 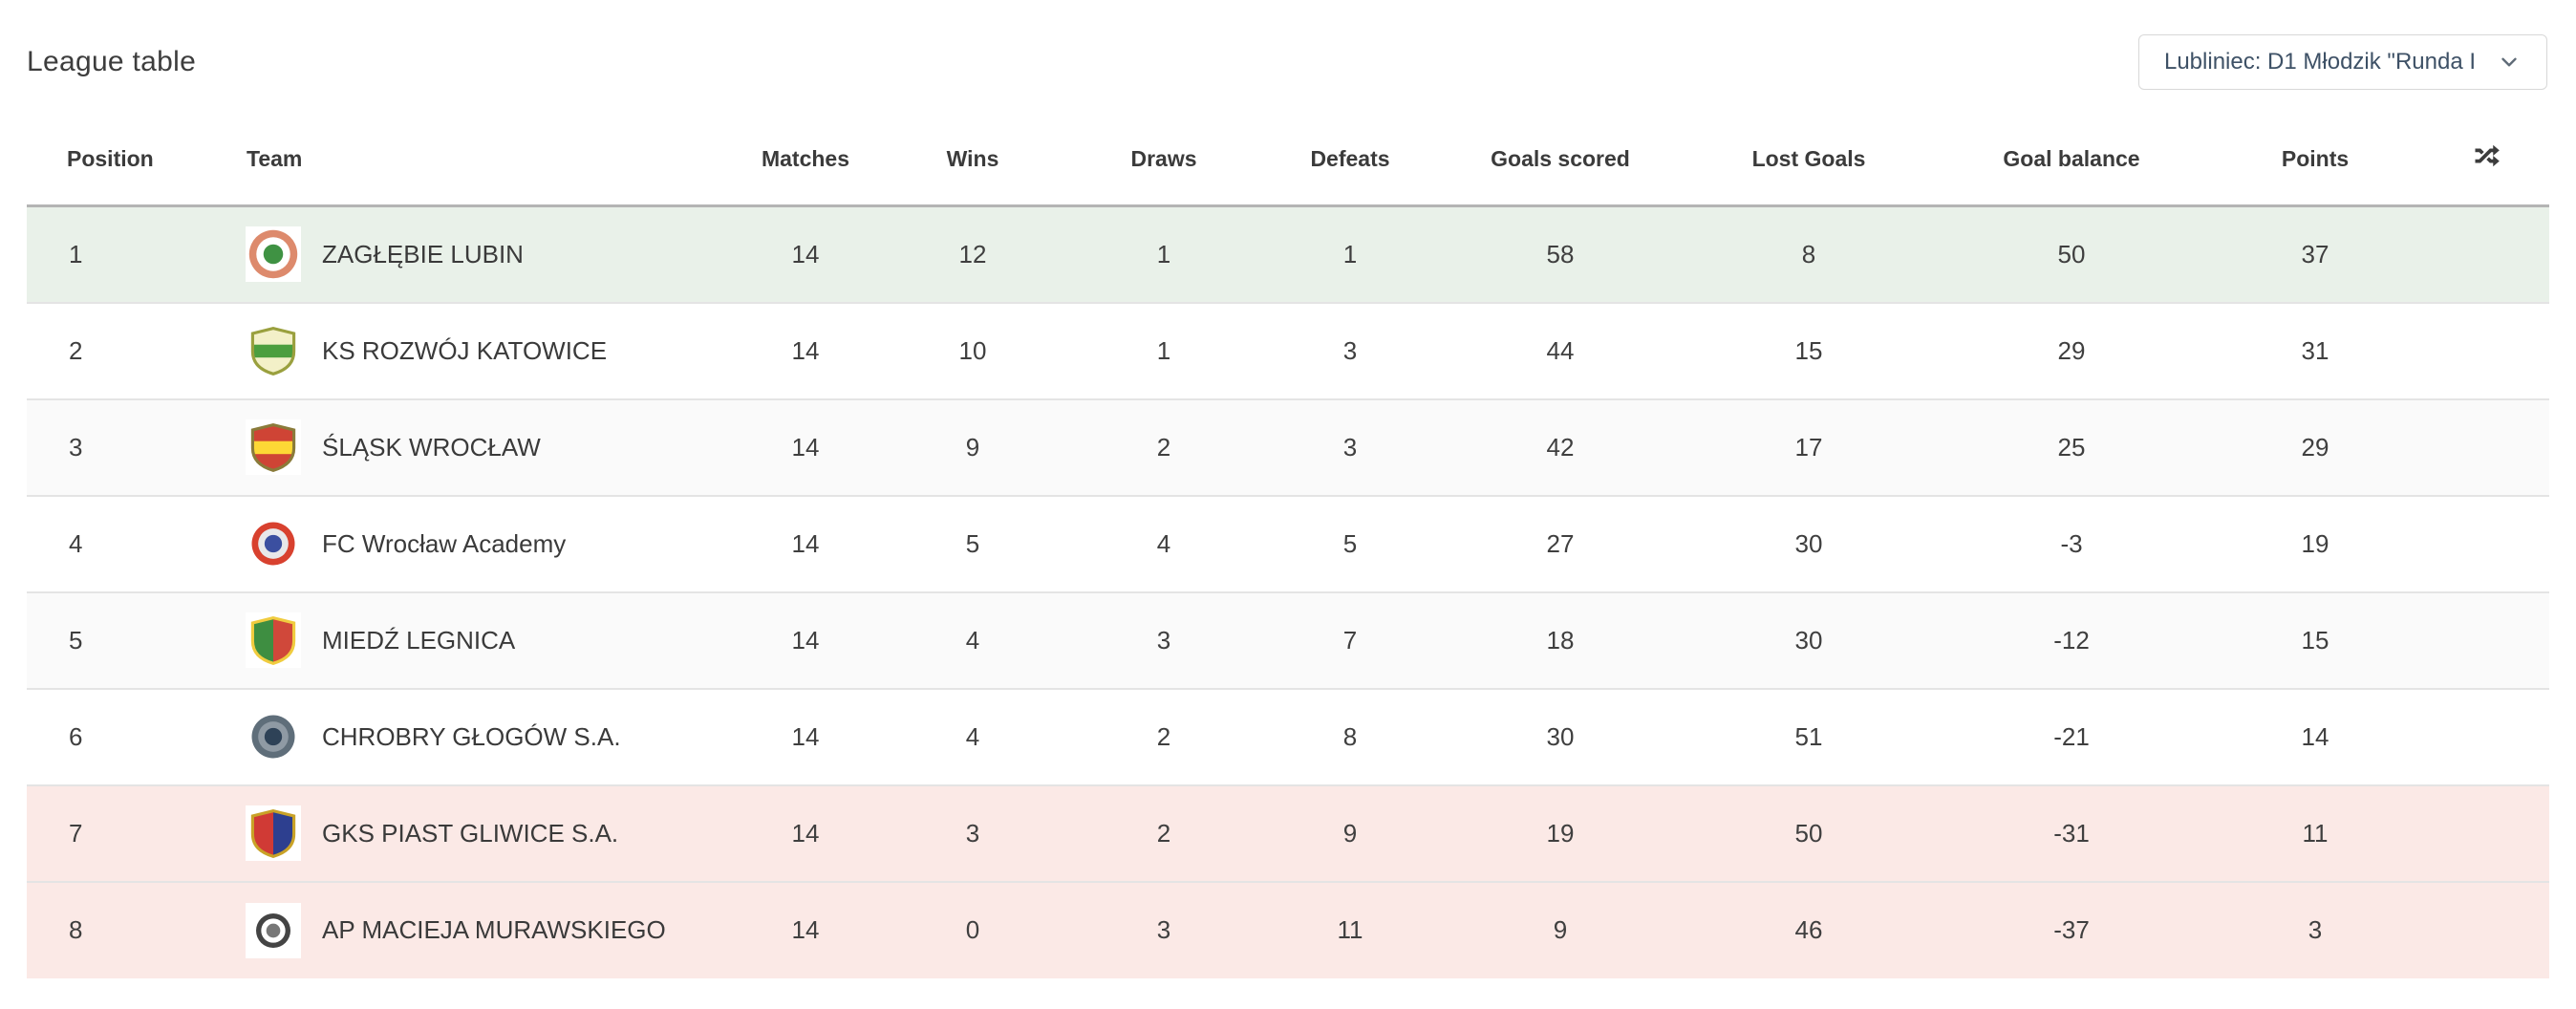 I want to click on shuffle-icon, so click(x=2487, y=155).